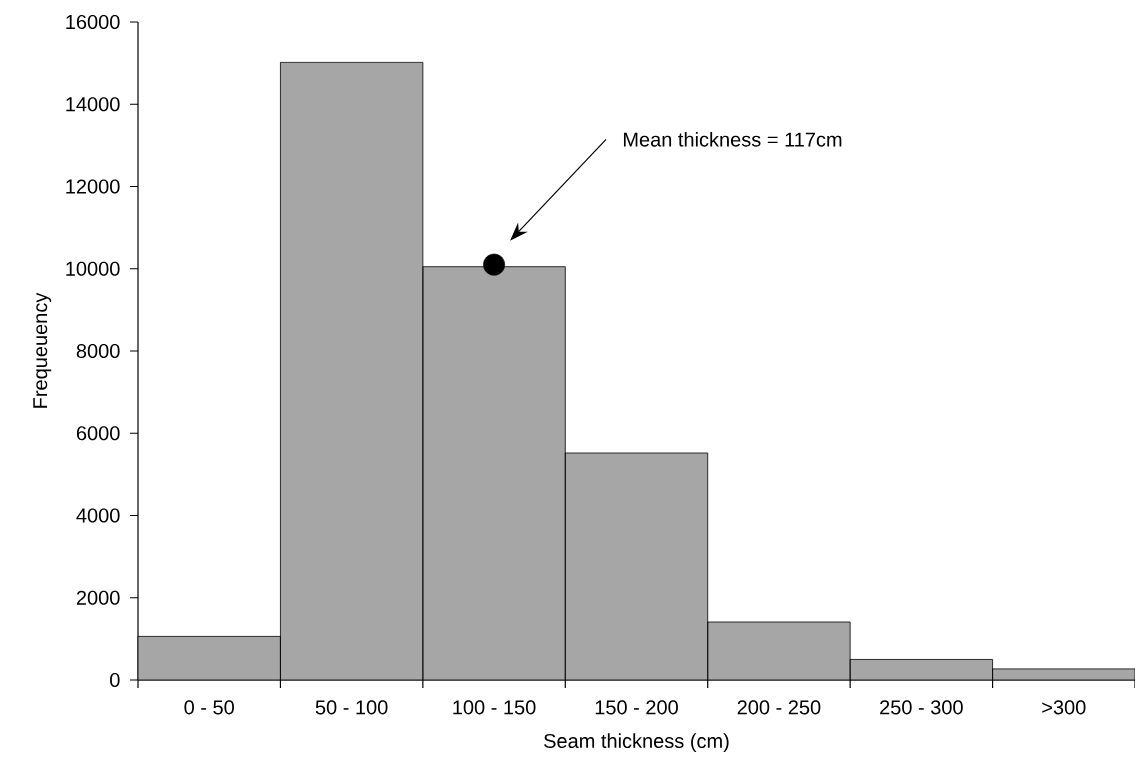  I want to click on y-axis-title: Frequeuency, so click(42, 350).